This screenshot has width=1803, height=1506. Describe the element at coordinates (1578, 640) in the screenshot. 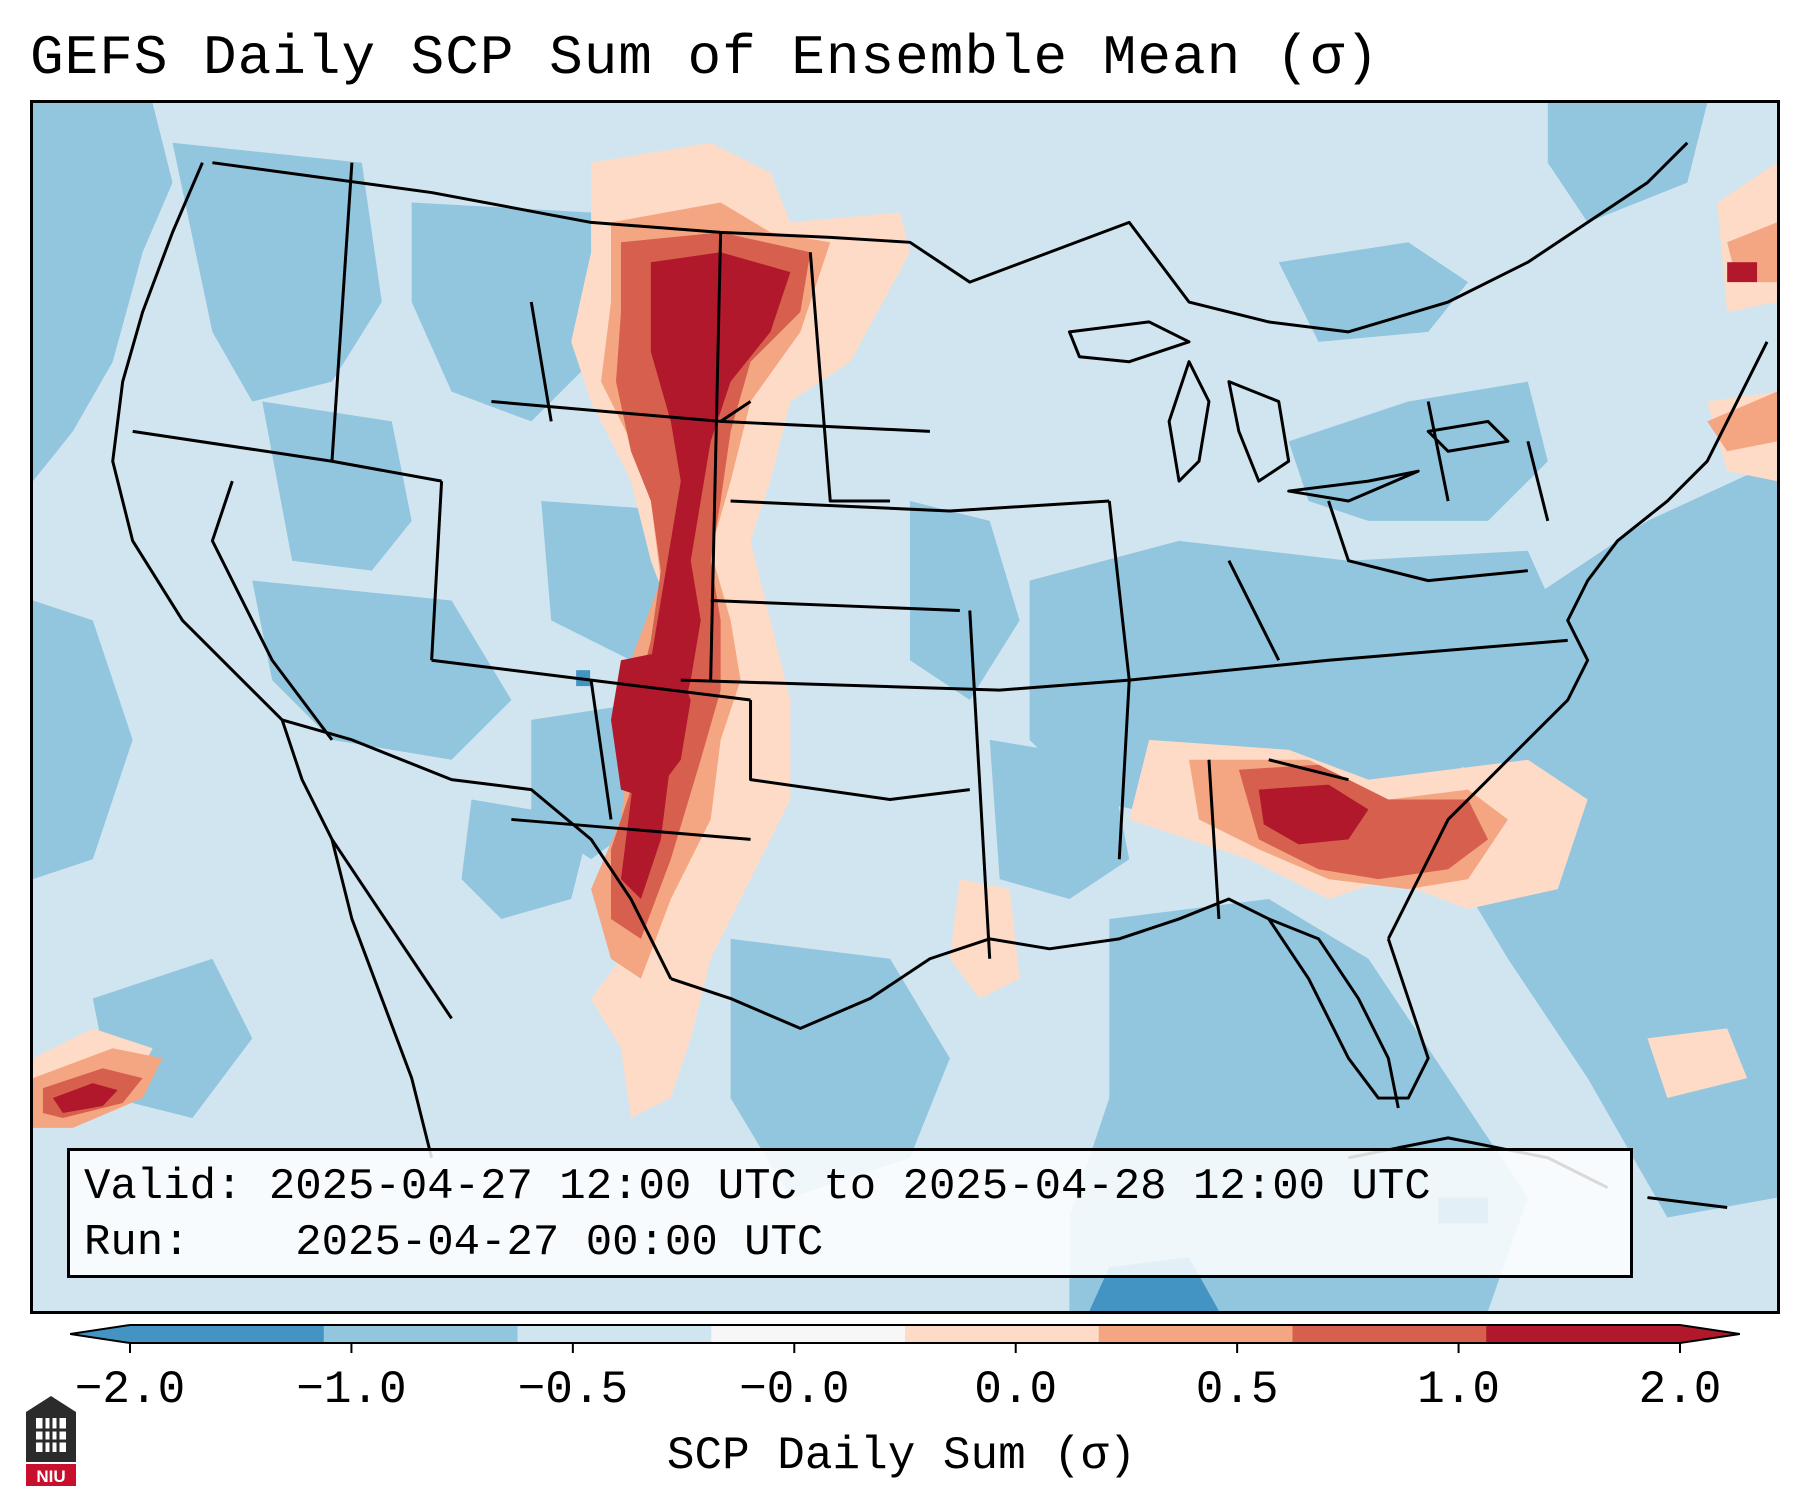

I see `east-coast` at that location.